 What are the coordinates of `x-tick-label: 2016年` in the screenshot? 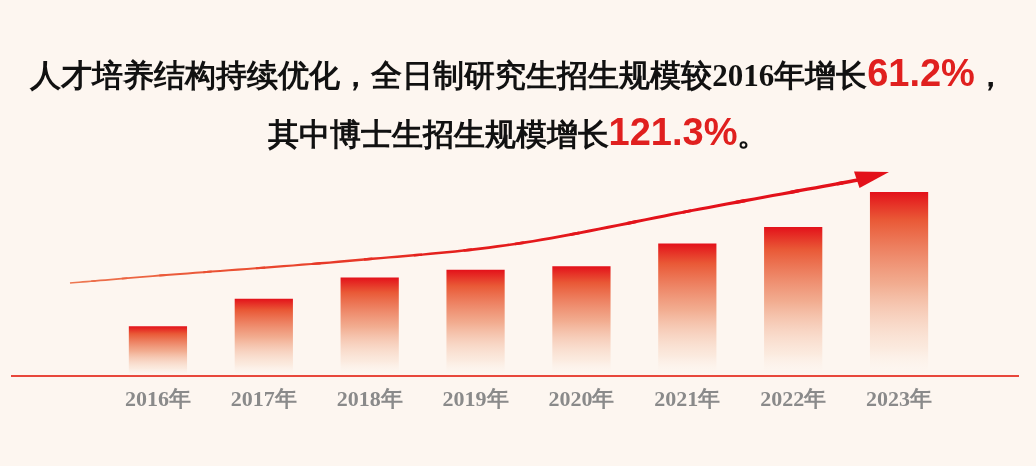 It's located at (157, 398).